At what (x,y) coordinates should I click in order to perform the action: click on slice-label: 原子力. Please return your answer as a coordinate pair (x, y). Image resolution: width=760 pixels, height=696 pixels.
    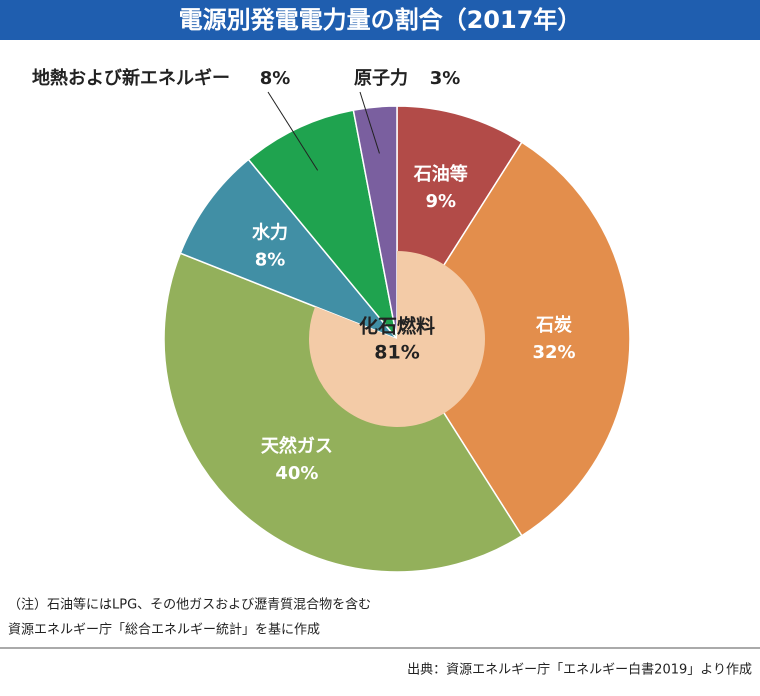
    Looking at the image, I should click on (381, 78).